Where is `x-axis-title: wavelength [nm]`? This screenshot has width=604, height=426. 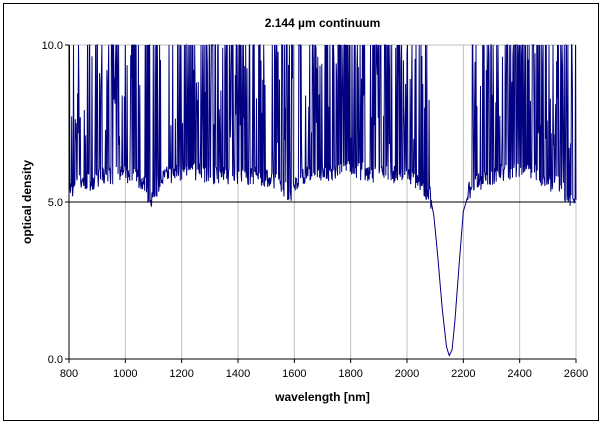
x-axis-title: wavelength [nm] is located at coordinates (322, 397).